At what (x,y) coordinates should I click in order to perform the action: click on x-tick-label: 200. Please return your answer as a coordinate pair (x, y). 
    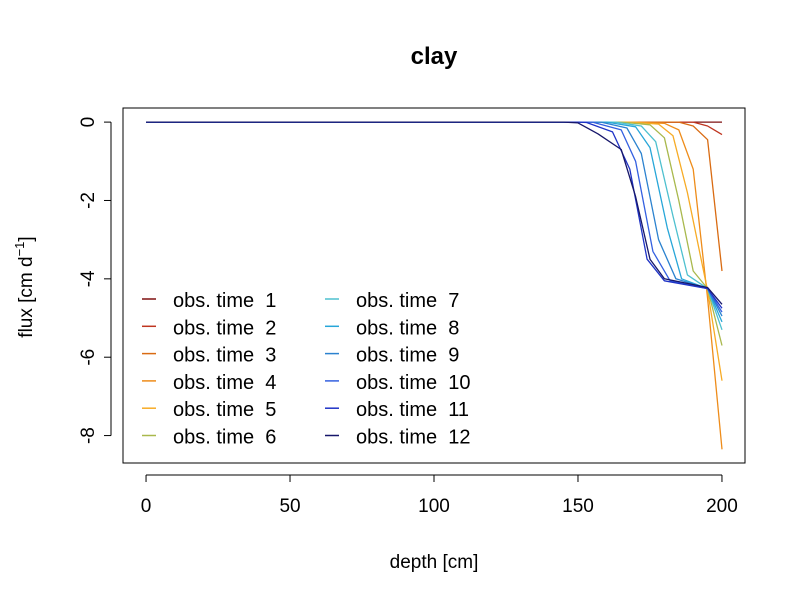
    Looking at the image, I should click on (722, 506).